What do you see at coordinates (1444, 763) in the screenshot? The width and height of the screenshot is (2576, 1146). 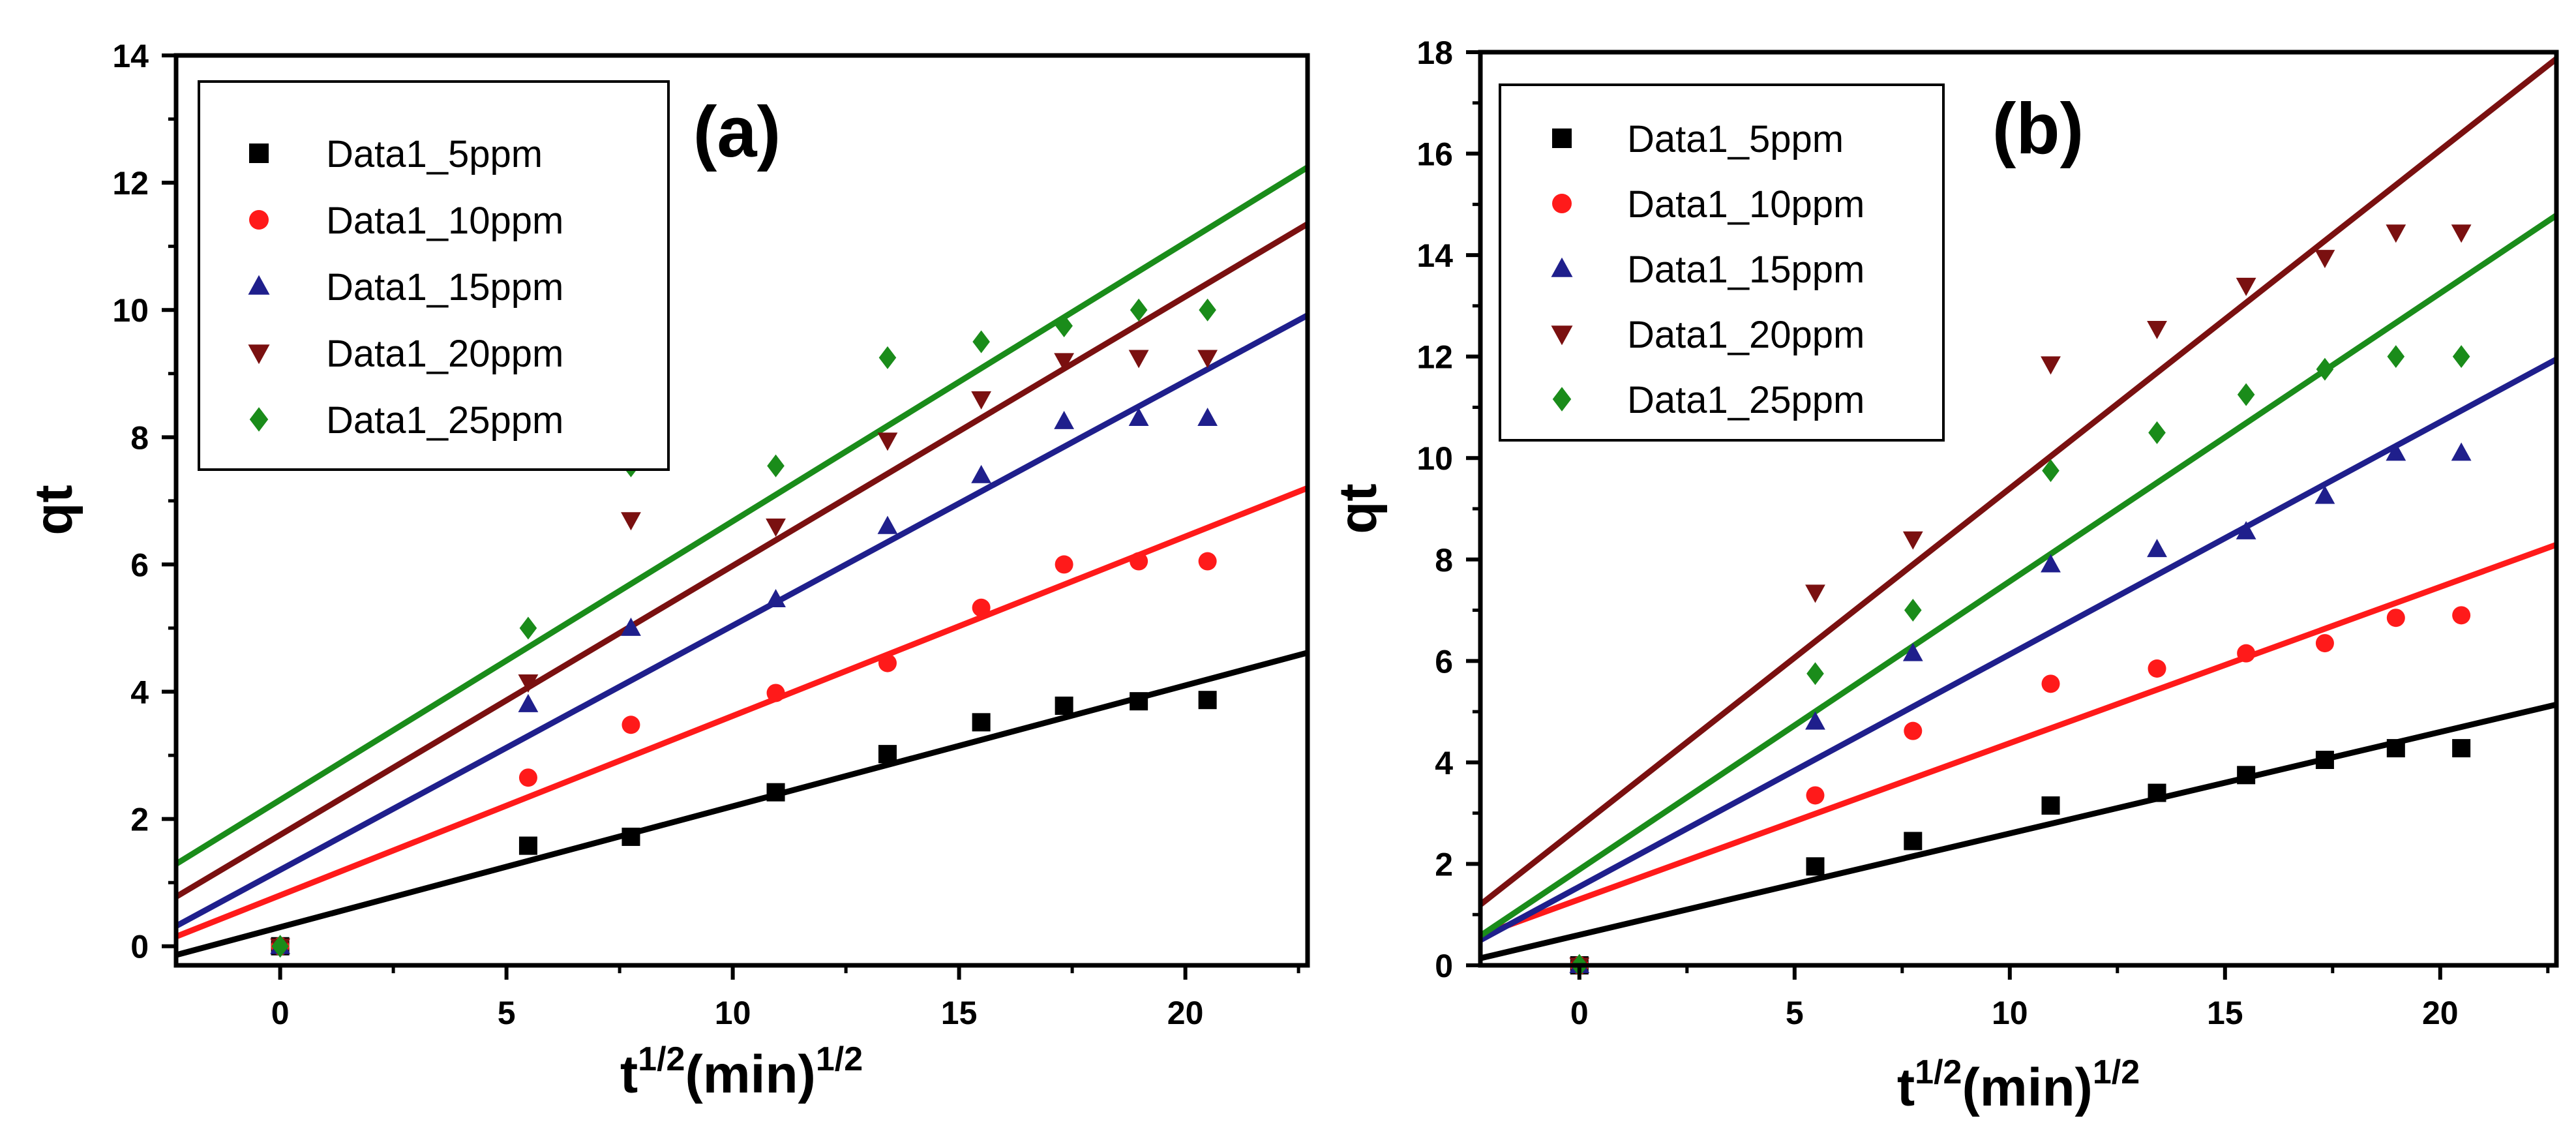 I see `y-tick-label: 4` at bounding box center [1444, 763].